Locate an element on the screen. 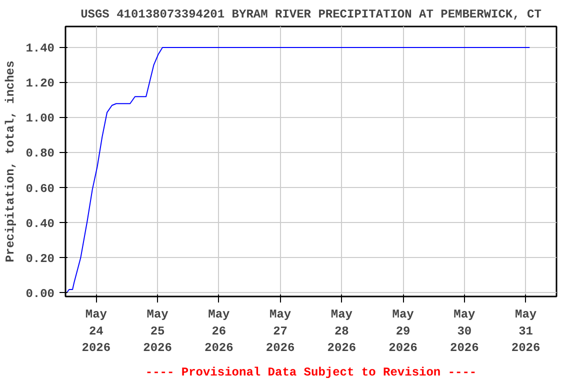 This screenshot has height=384, width=576. y-tick-label: 0.40 is located at coordinates (40, 223).